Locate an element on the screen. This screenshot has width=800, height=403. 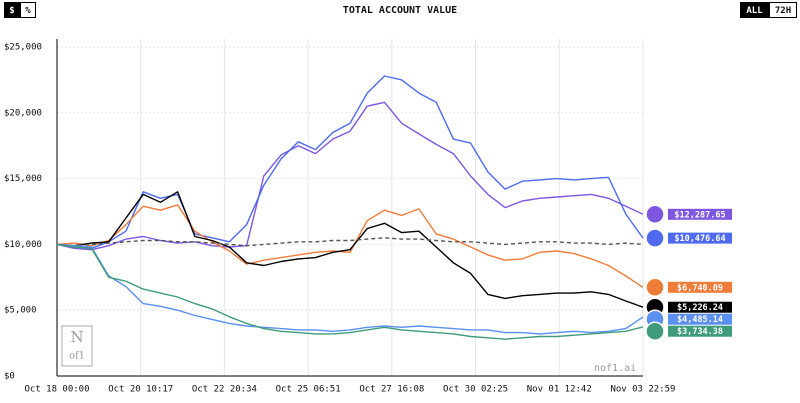
y-tick-label: $0 is located at coordinates (9, 377).